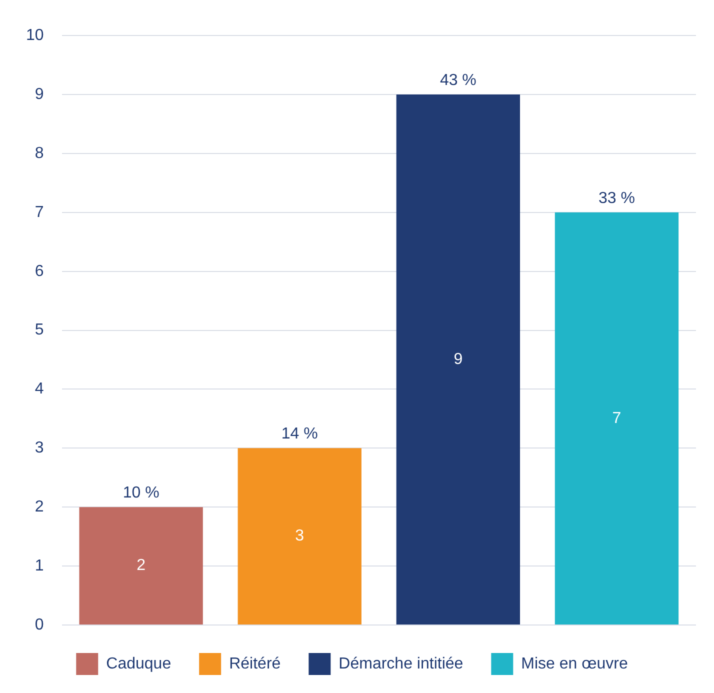 The height and width of the screenshot is (693, 714). What do you see at coordinates (39, 153) in the screenshot?
I see `y-tick-label: 8` at bounding box center [39, 153].